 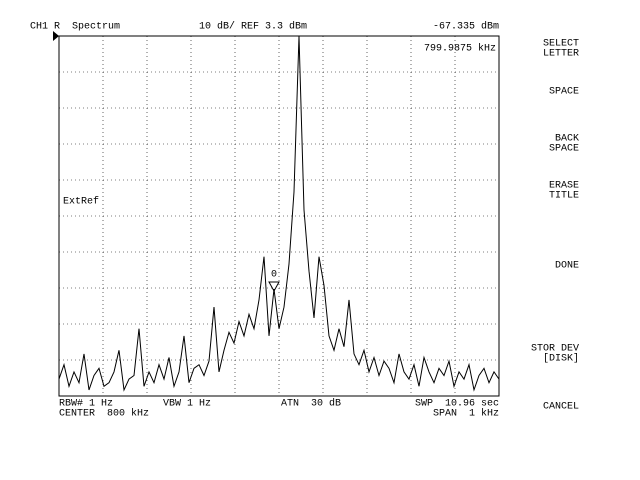 What do you see at coordinates (555, 349) in the screenshot?
I see `softkey-label: STOR DEV` at bounding box center [555, 349].